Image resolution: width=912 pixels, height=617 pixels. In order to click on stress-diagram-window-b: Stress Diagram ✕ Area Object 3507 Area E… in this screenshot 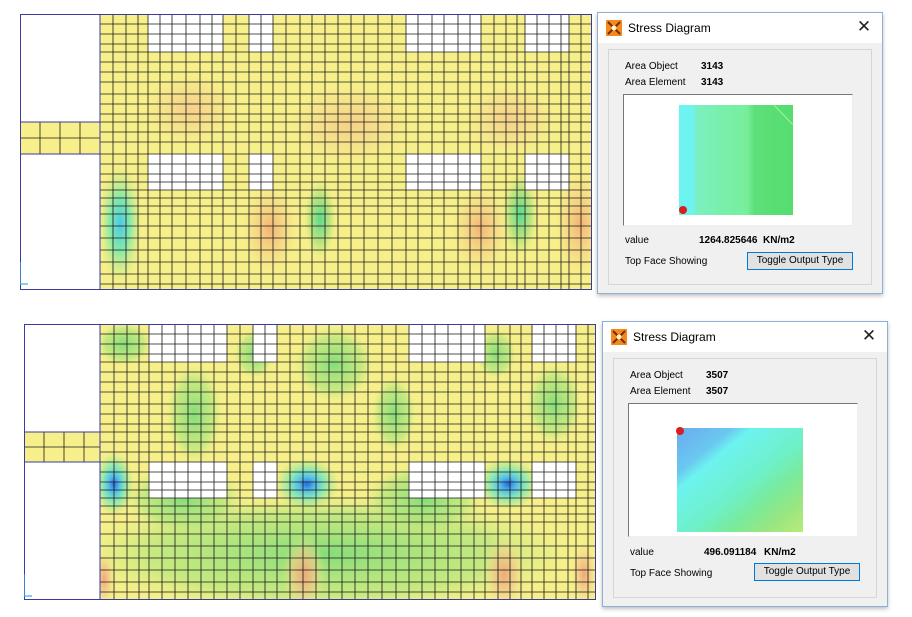, I will do `click(745, 464)`.